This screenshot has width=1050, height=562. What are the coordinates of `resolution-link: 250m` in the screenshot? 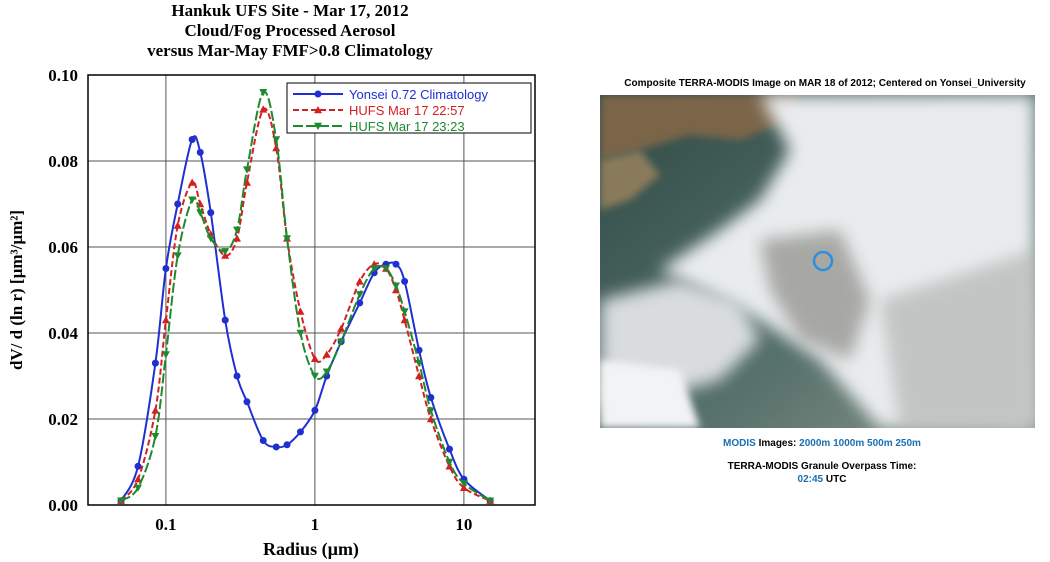 It's located at (908, 443).